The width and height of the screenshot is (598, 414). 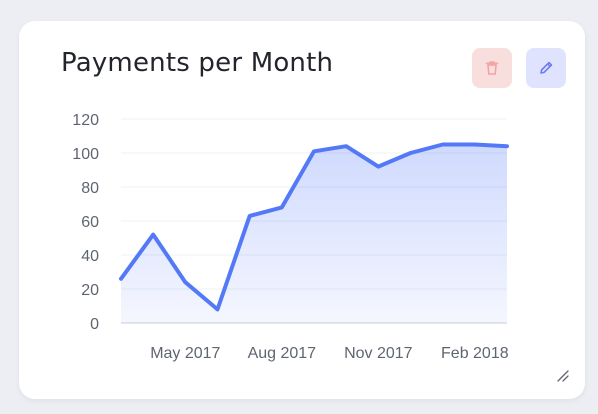 I want to click on y-tick-label: 80, so click(x=90, y=188).